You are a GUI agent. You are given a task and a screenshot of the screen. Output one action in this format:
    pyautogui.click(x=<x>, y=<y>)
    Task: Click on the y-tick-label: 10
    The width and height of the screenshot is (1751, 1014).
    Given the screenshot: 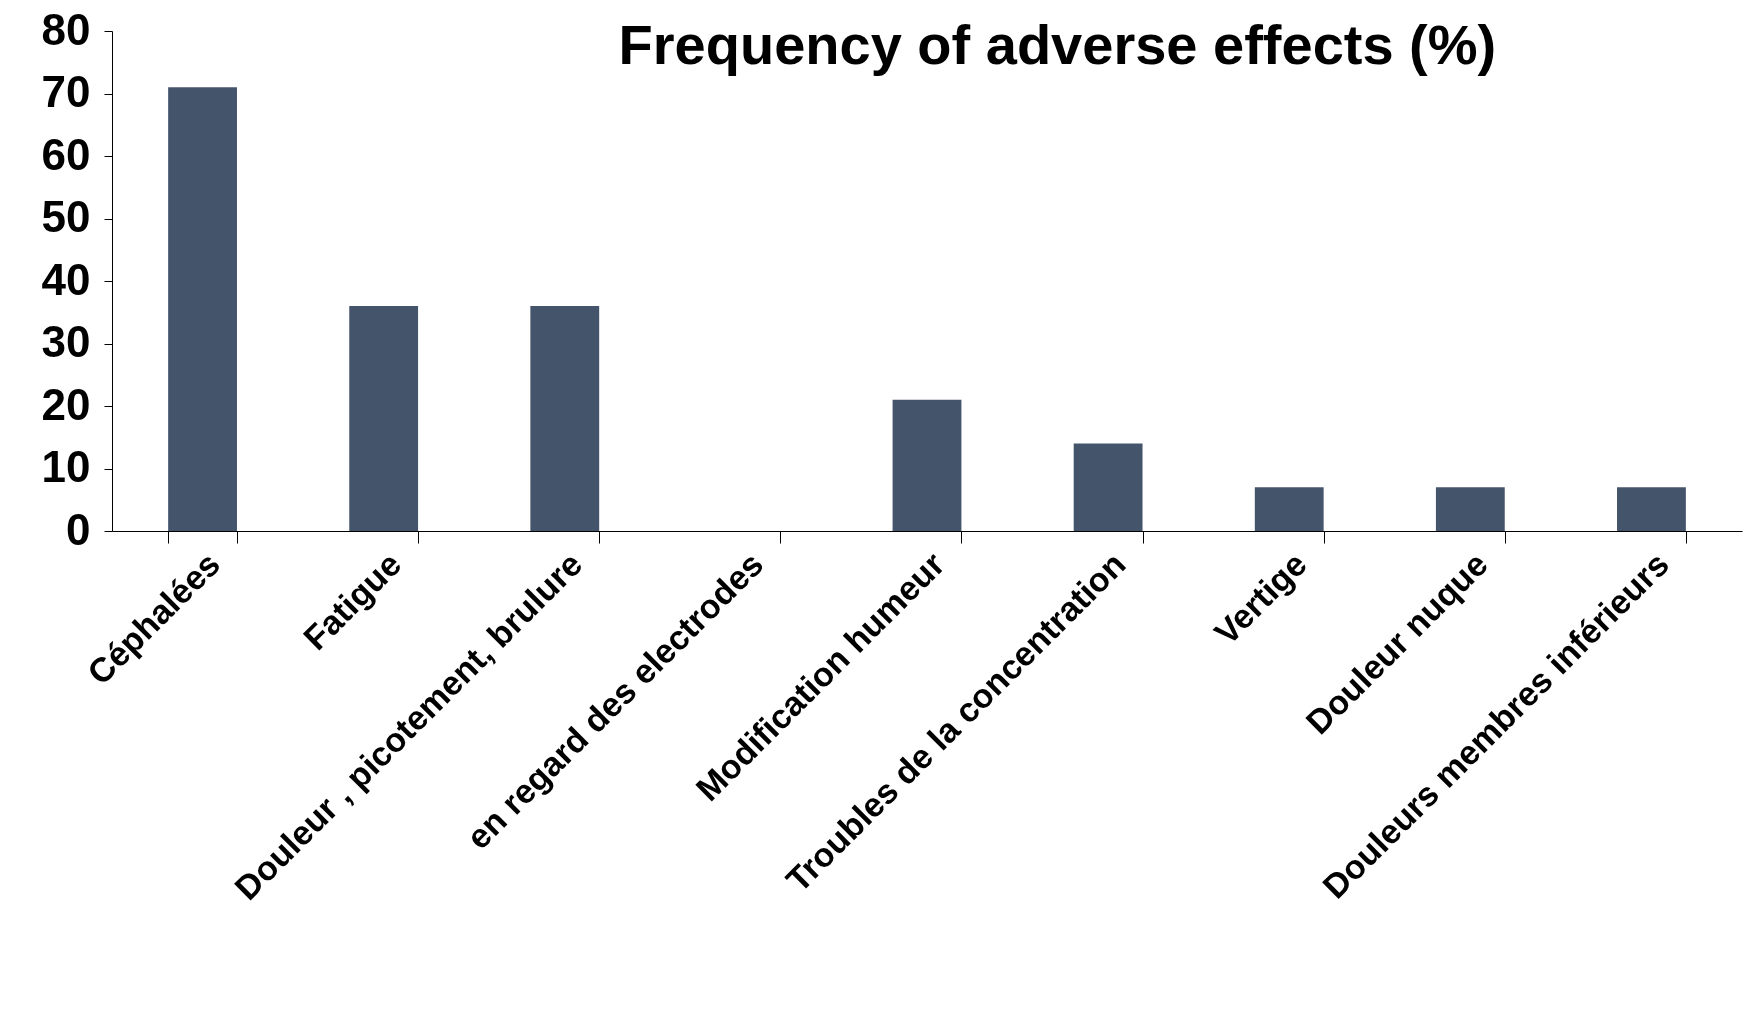 What is the action you would take?
    pyautogui.click(x=66, y=466)
    